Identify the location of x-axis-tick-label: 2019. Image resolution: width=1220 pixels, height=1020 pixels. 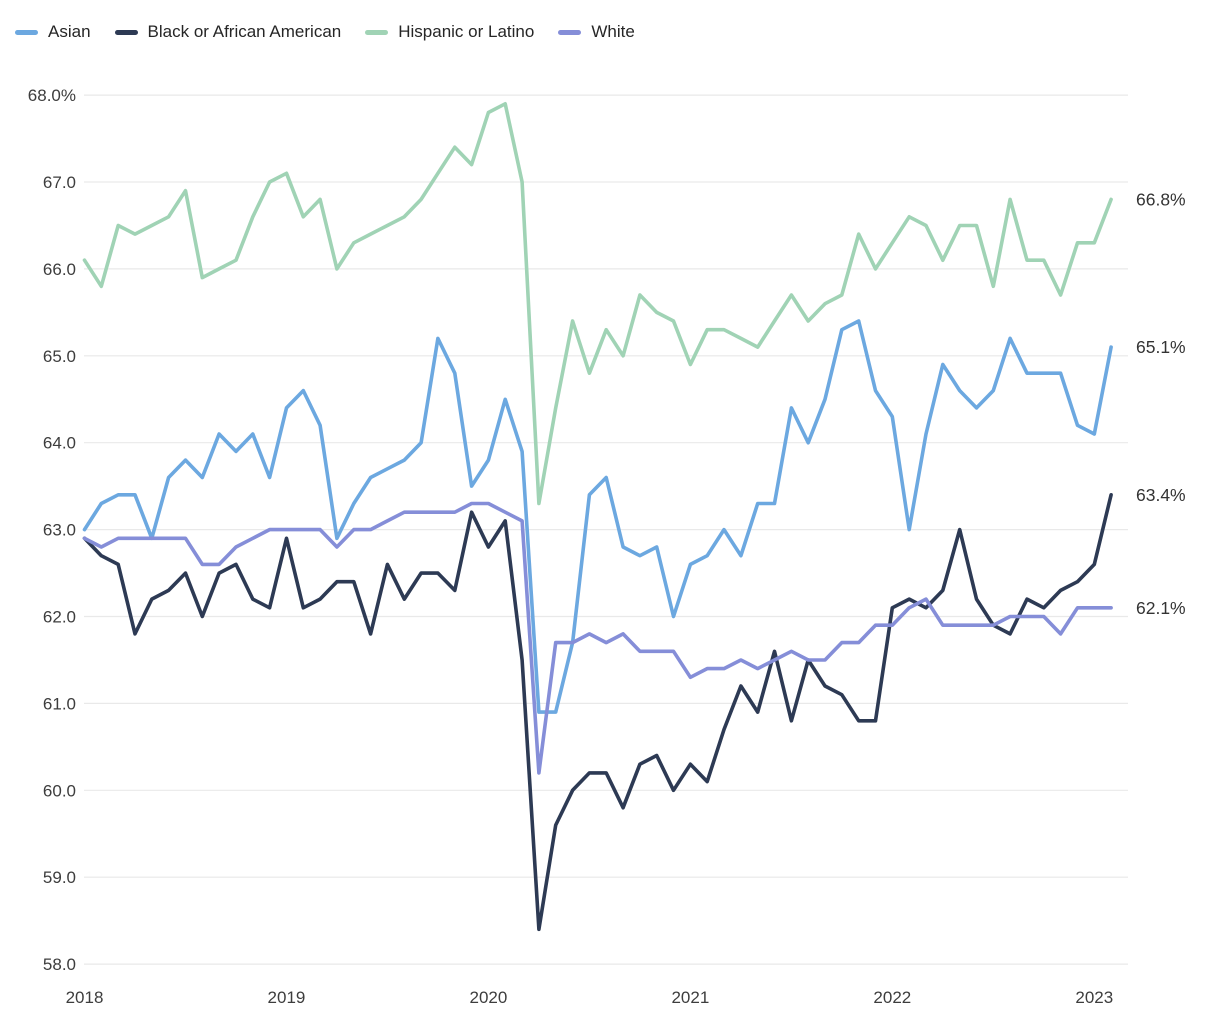
(287, 997).